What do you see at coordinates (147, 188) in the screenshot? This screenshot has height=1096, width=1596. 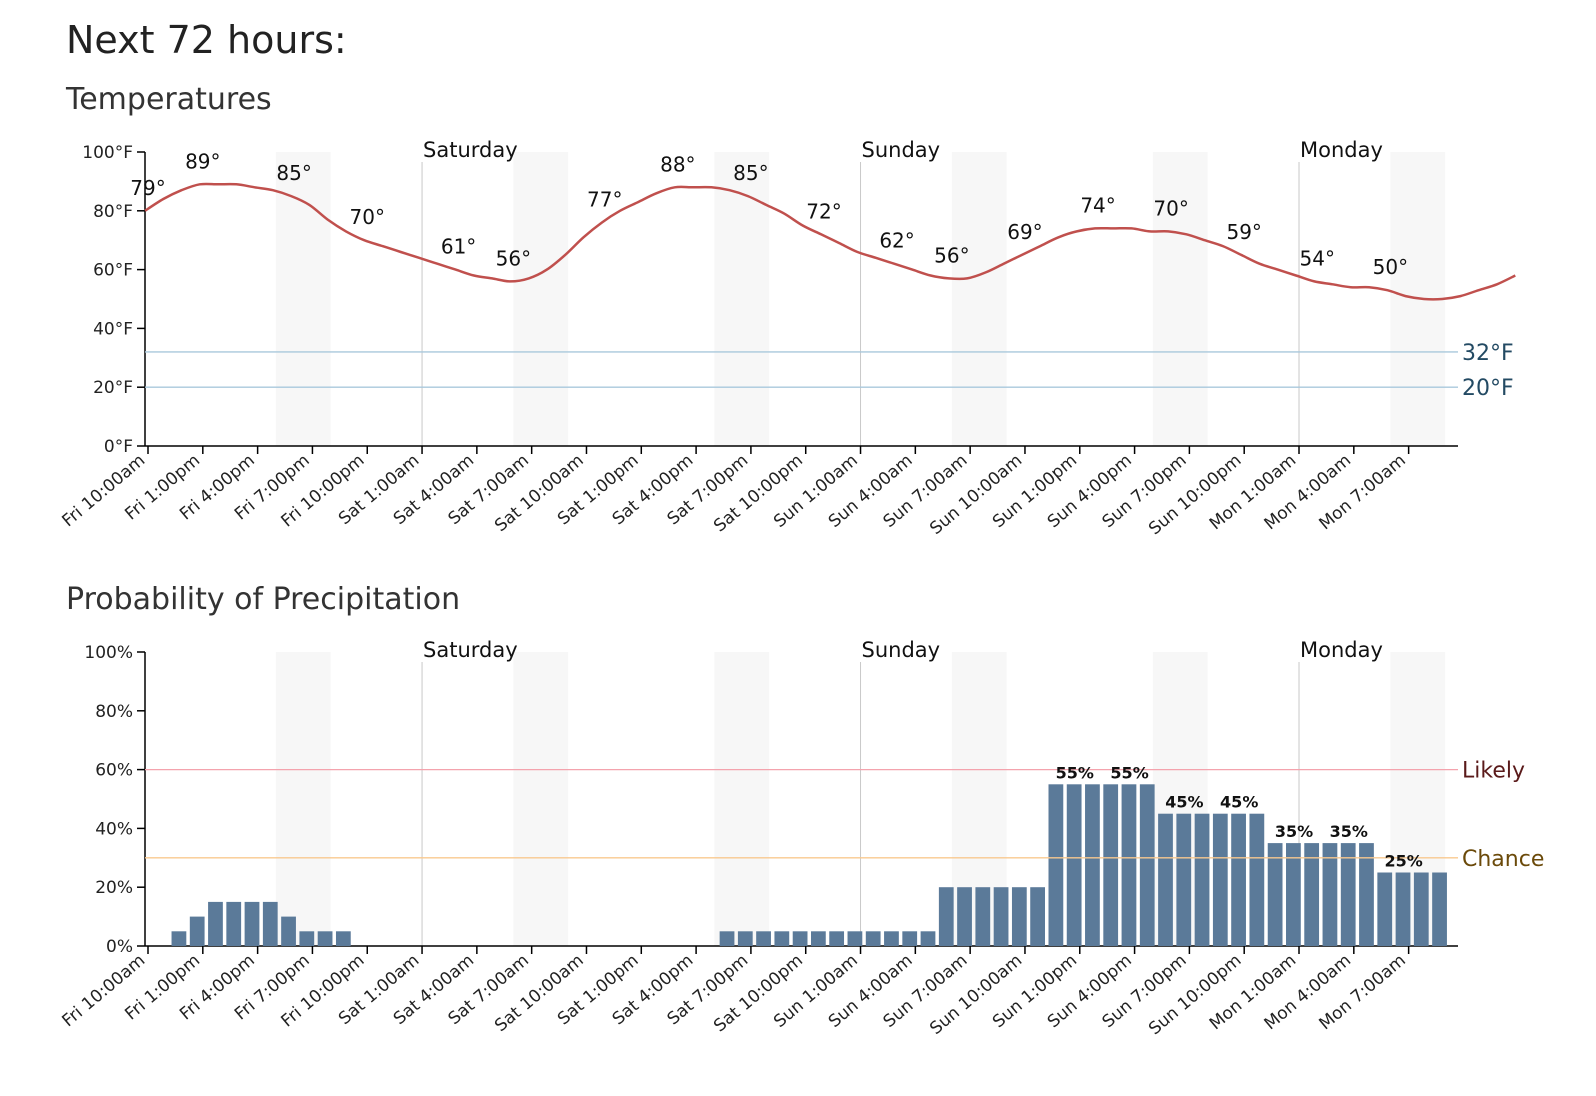 I see `temperature-label: 79°` at bounding box center [147, 188].